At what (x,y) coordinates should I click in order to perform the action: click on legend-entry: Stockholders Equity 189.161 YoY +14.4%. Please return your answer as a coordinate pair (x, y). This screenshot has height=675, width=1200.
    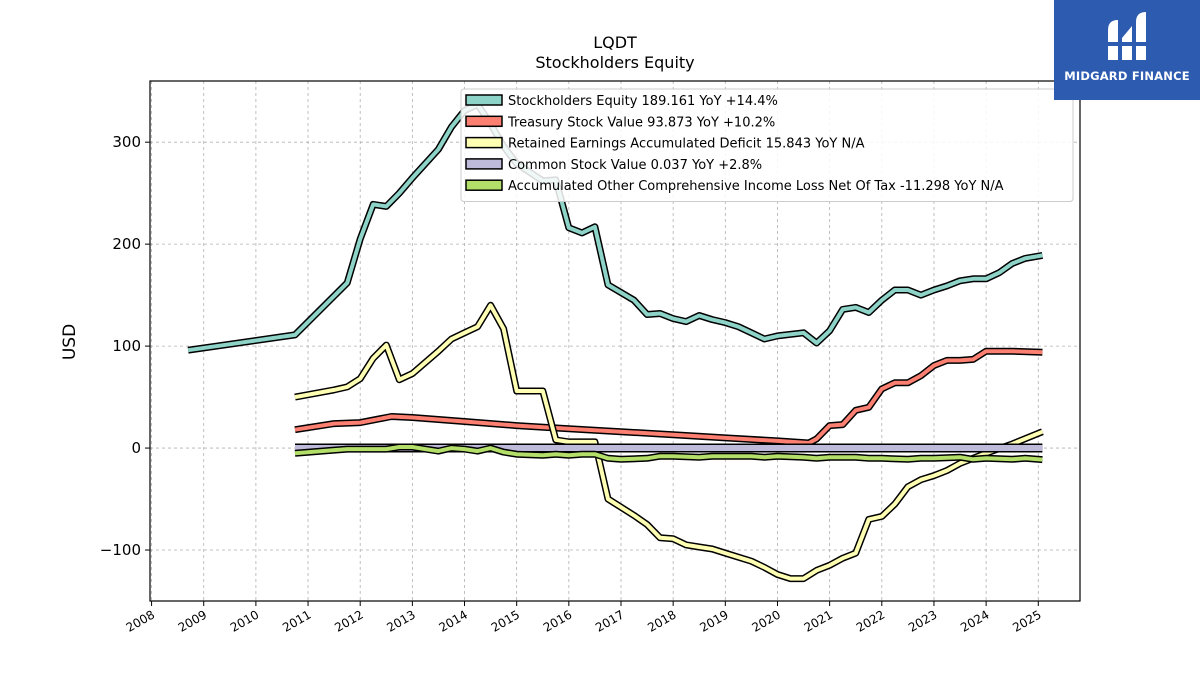
    Looking at the image, I should click on (643, 101).